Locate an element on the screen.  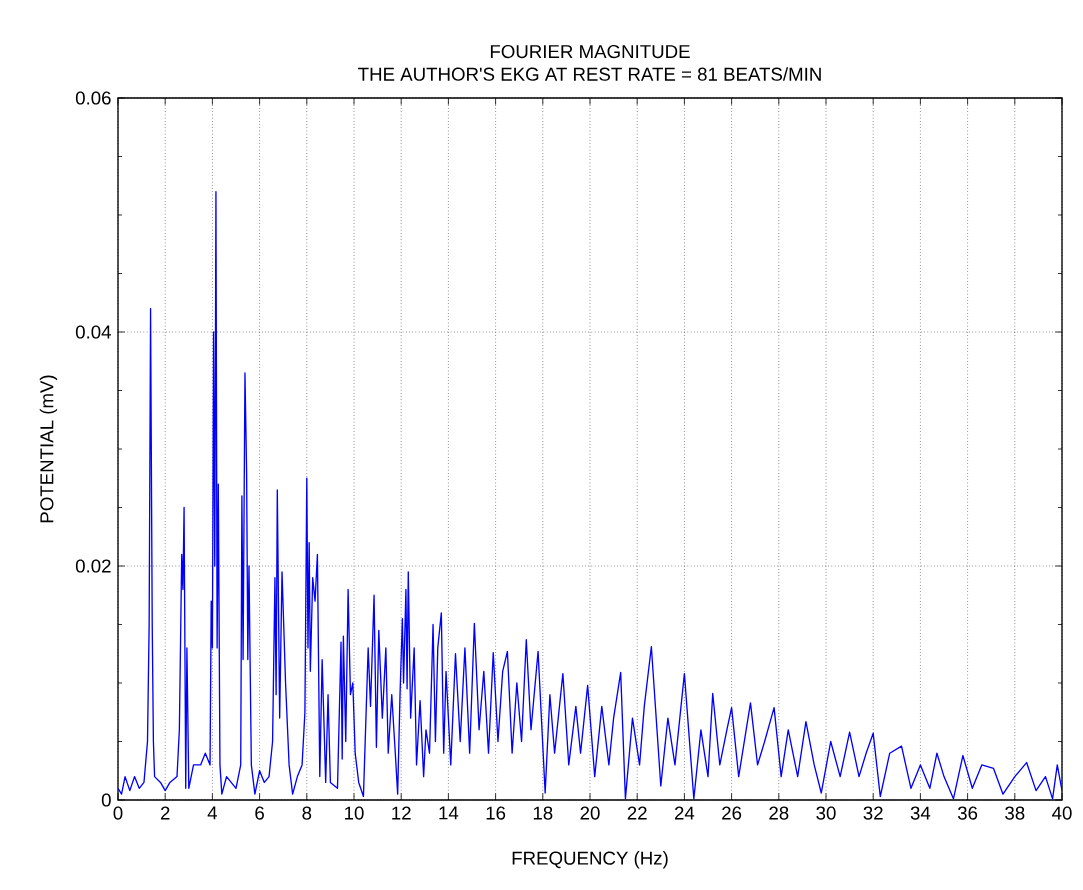
x-tick-label: 12 is located at coordinates (401, 813).